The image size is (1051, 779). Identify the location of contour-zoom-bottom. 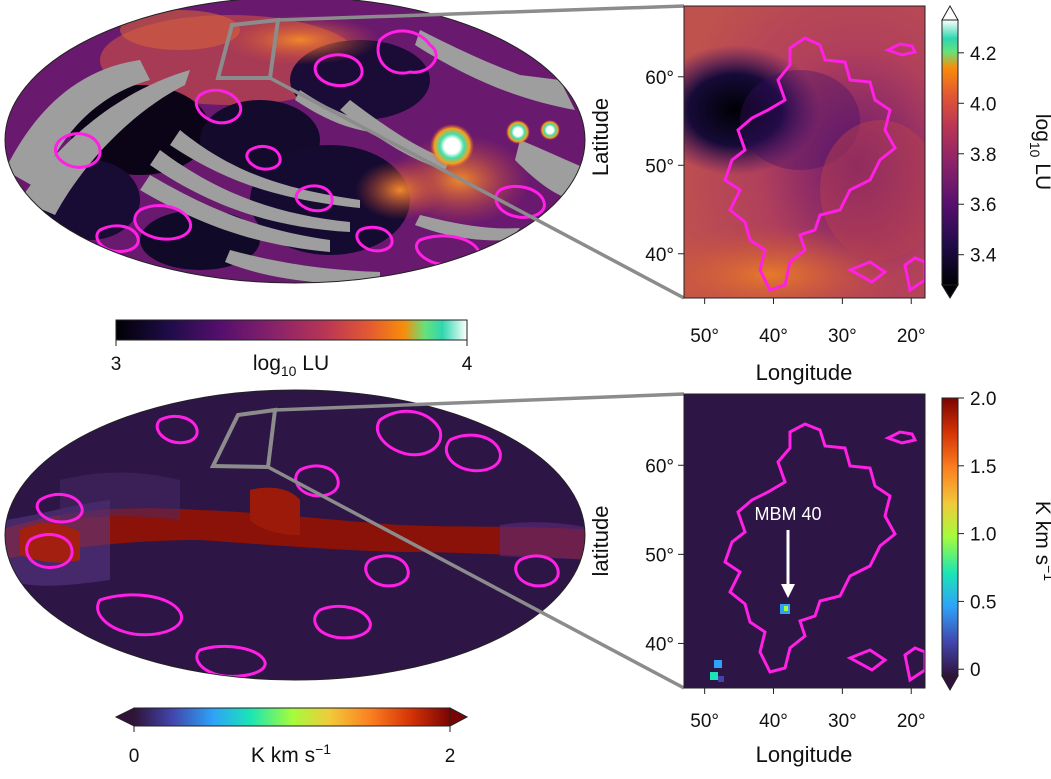
(810, 548).